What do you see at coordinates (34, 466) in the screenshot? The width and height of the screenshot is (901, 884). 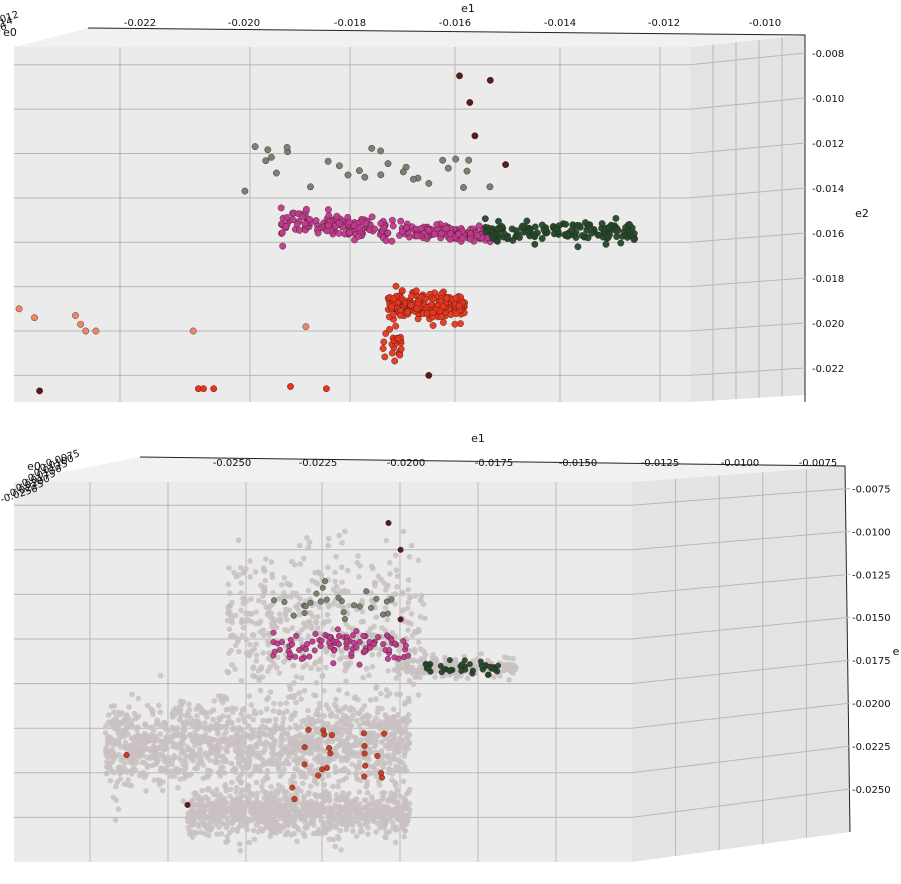 I see `bottom-ylabel: e0` at bounding box center [34, 466].